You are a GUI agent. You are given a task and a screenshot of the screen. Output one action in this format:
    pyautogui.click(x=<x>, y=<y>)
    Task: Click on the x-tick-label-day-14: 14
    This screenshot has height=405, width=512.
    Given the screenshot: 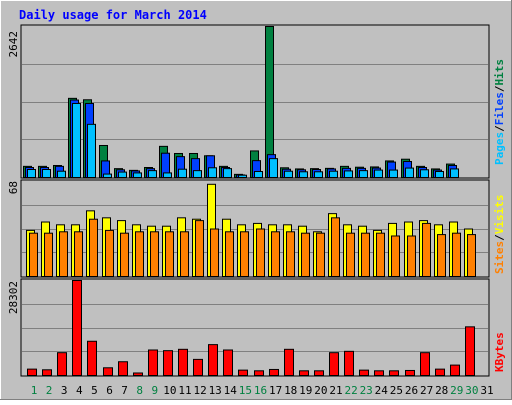 What is the action you would take?
    pyautogui.click(x=231, y=390)
    